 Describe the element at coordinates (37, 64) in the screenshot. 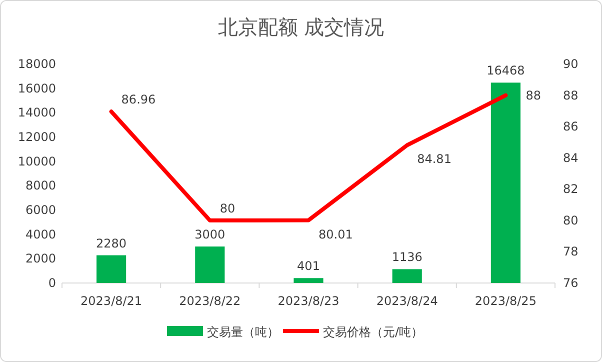

I see `y-tick-label: 18000` at that location.